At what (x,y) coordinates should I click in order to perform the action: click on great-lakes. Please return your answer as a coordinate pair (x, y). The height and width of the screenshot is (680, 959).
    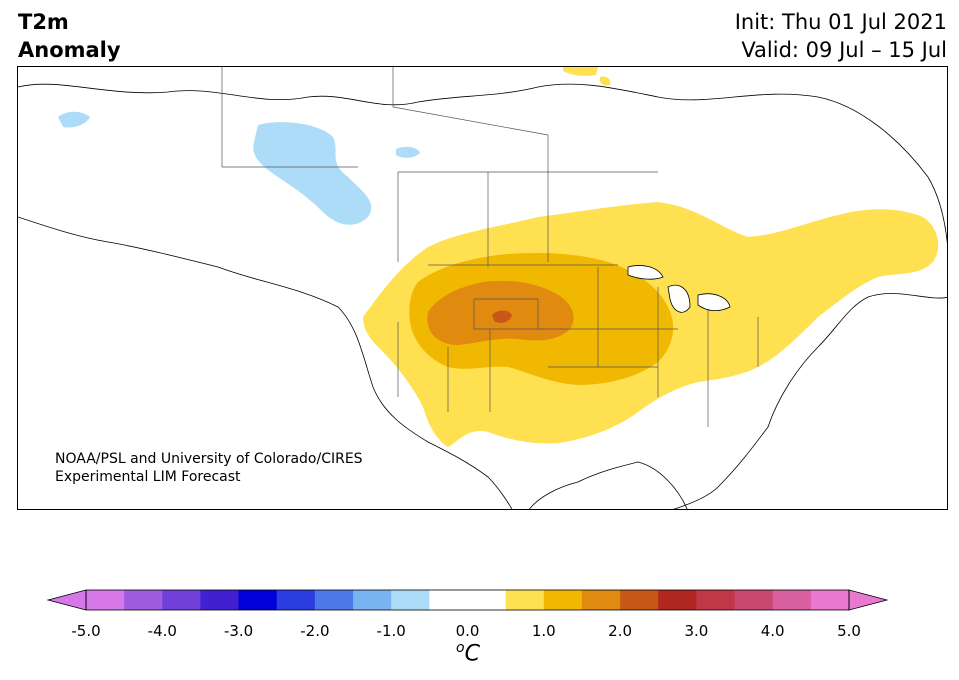
    Looking at the image, I should click on (679, 289).